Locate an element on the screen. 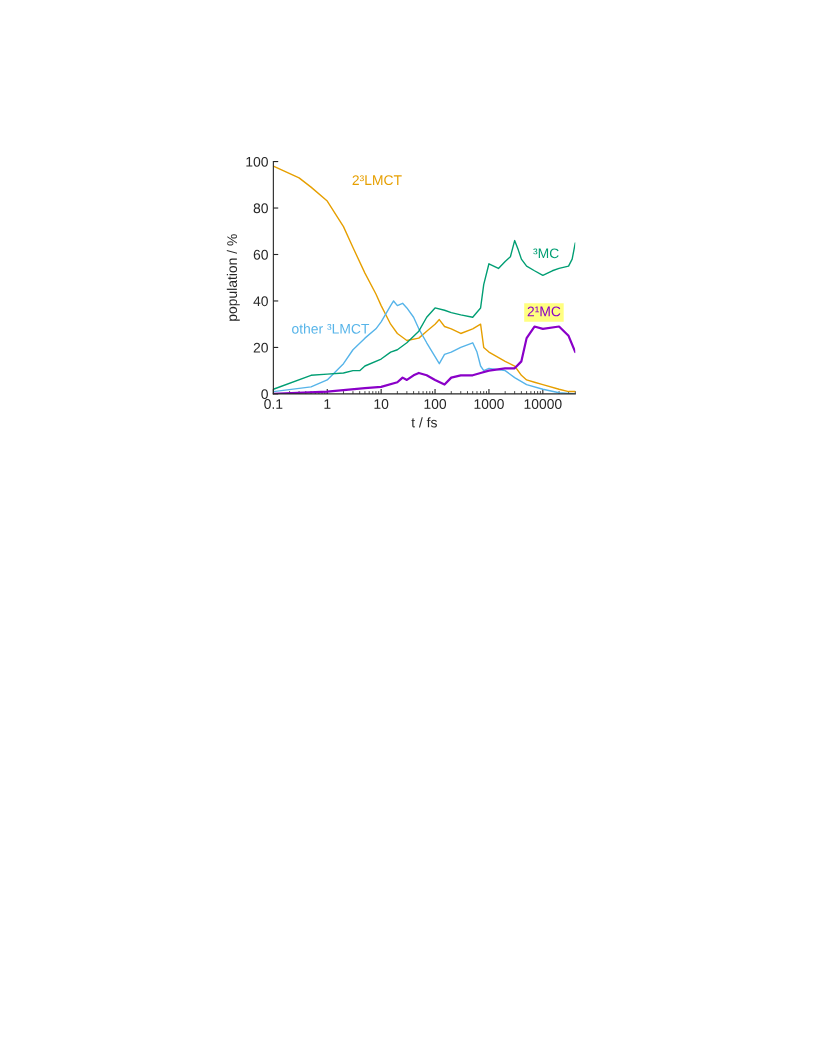  y-tick-label: 20 is located at coordinates (260, 347).